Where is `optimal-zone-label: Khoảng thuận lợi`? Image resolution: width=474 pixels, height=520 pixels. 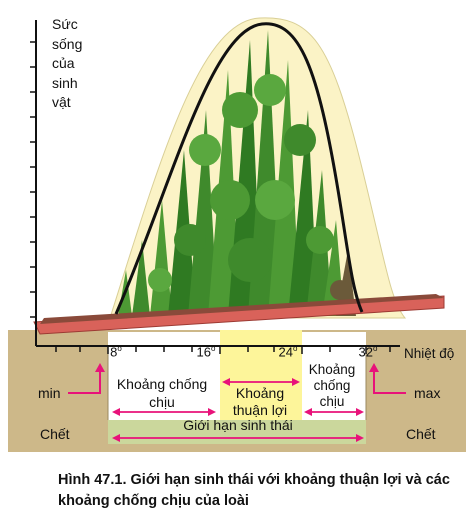
optimal-zone-label: Khoảng thuận lợi is located at coordinates (260, 402).